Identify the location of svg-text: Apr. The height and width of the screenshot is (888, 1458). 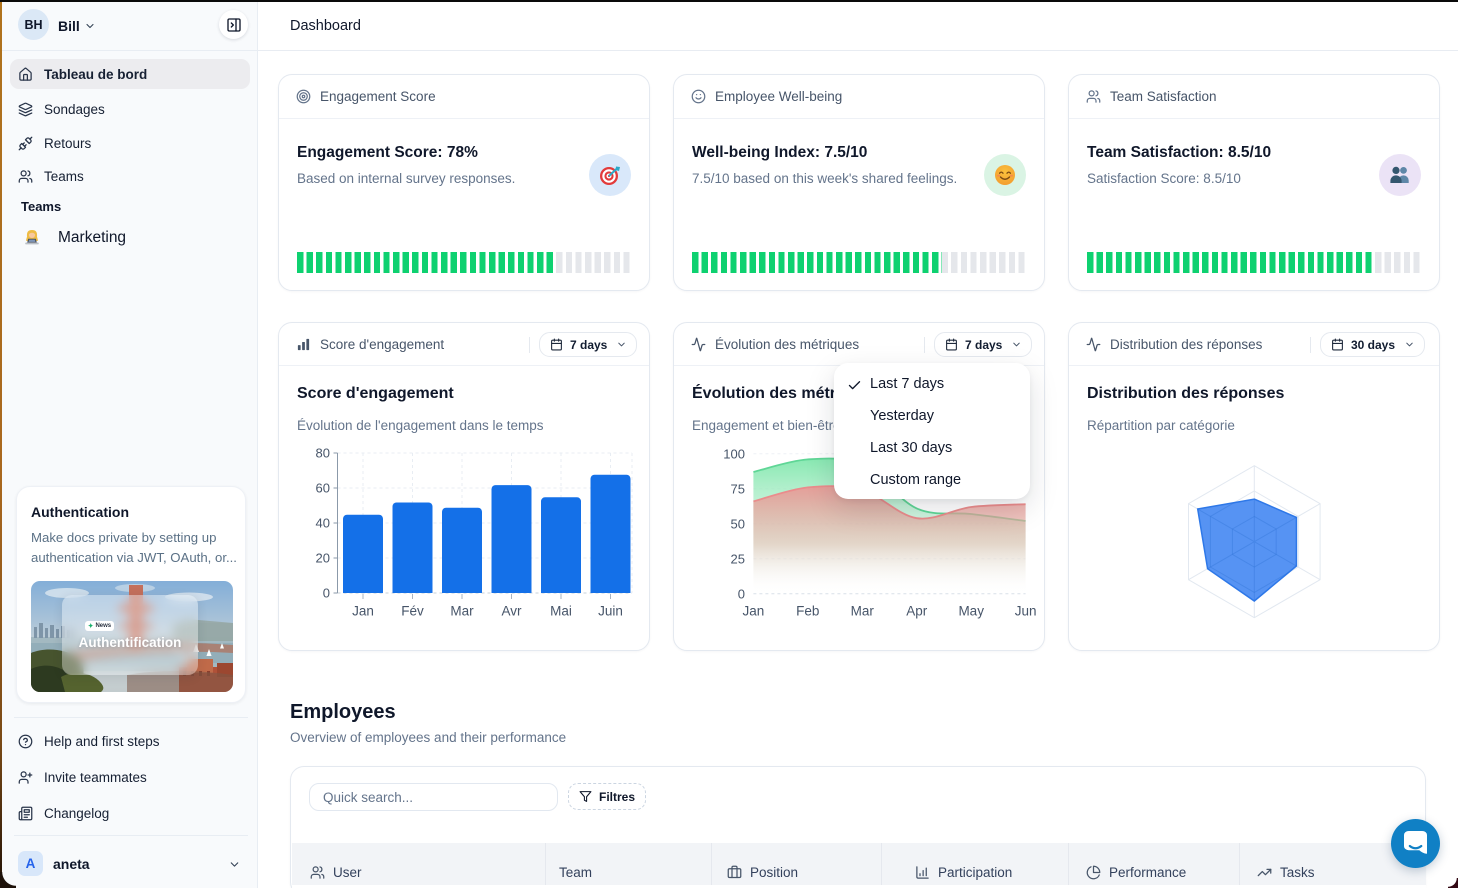
(917, 611).